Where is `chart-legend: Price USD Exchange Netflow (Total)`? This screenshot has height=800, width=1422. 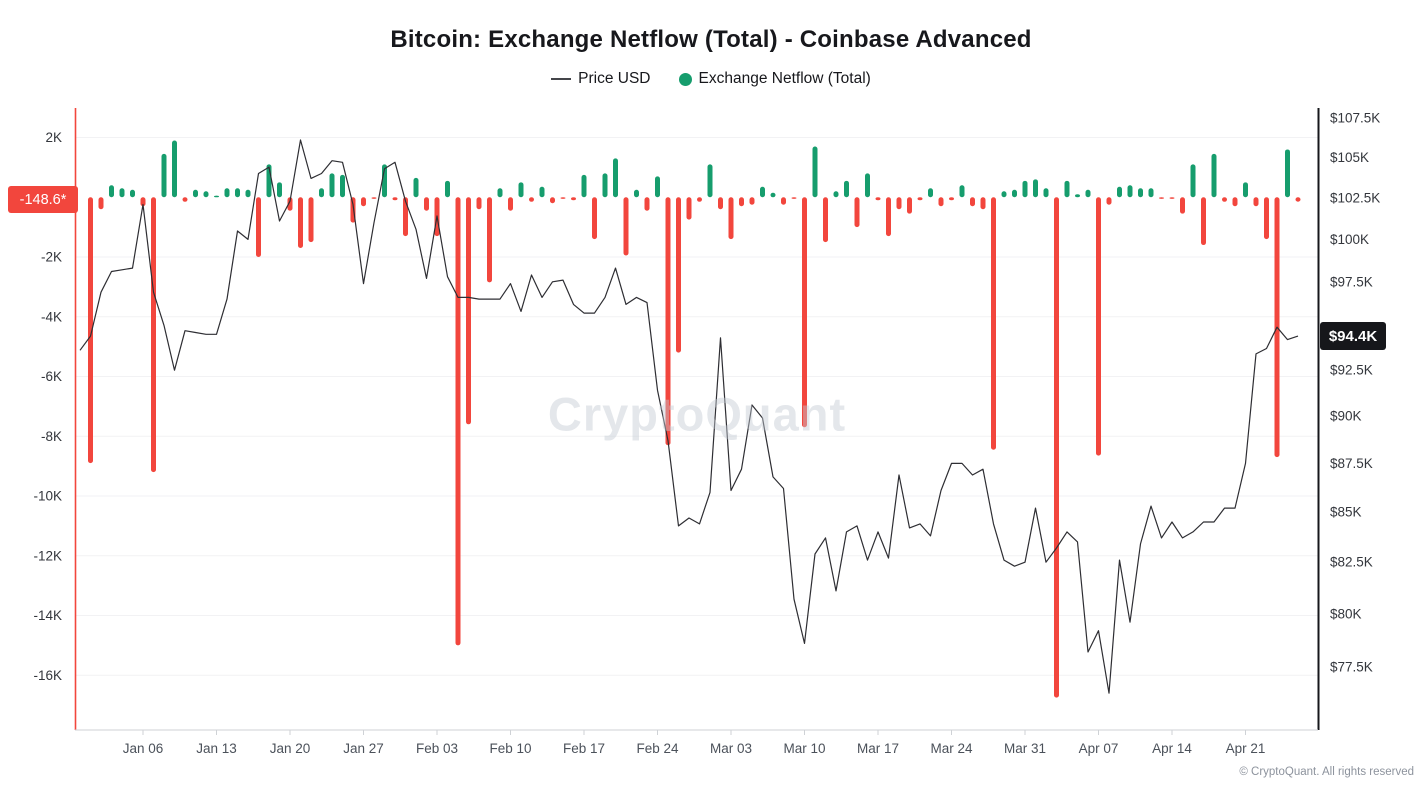
chart-legend: Price USD Exchange Netflow (Total) is located at coordinates (711, 79).